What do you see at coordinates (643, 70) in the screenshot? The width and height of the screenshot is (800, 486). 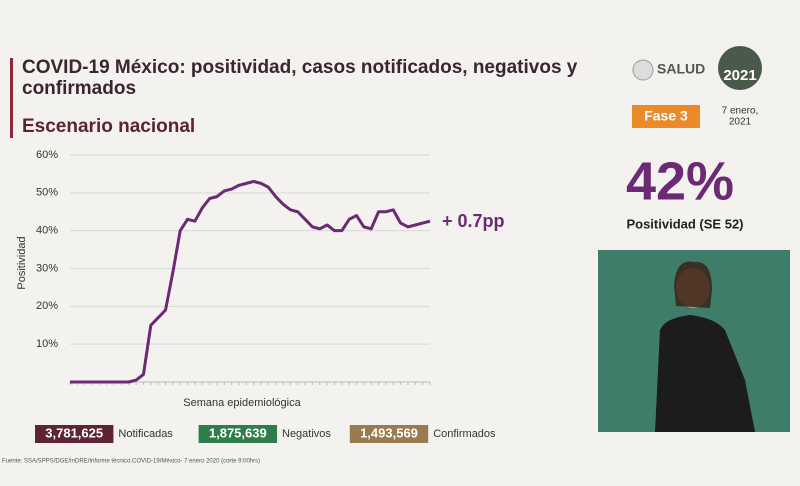 I see `logo-icon` at bounding box center [643, 70].